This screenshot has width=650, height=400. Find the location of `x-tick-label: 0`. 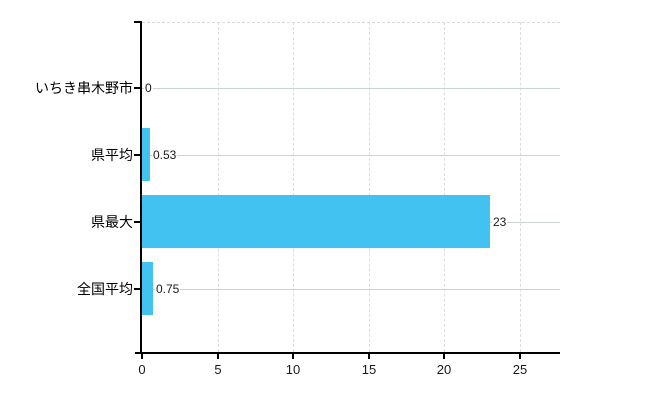

x-tick-label: 0 is located at coordinates (142, 369).